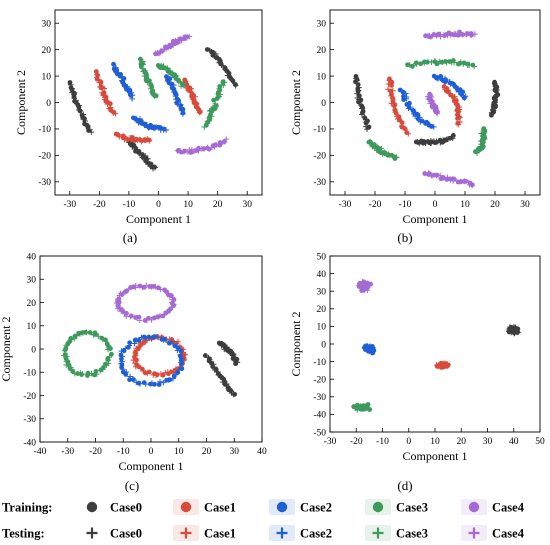  Describe the element at coordinates (235, 452) in the screenshot. I see `x-tick-label: 30` at that location.